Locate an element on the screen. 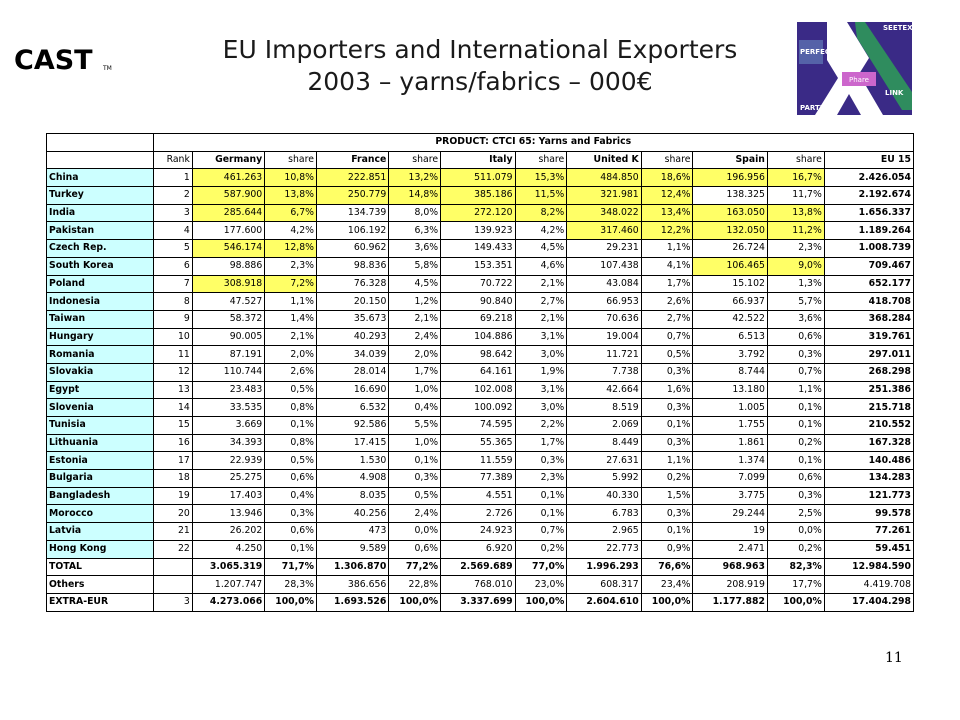 The height and width of the screenshot is (720, 960). value-cell: 33.535 is located at coordinates (228, 407).